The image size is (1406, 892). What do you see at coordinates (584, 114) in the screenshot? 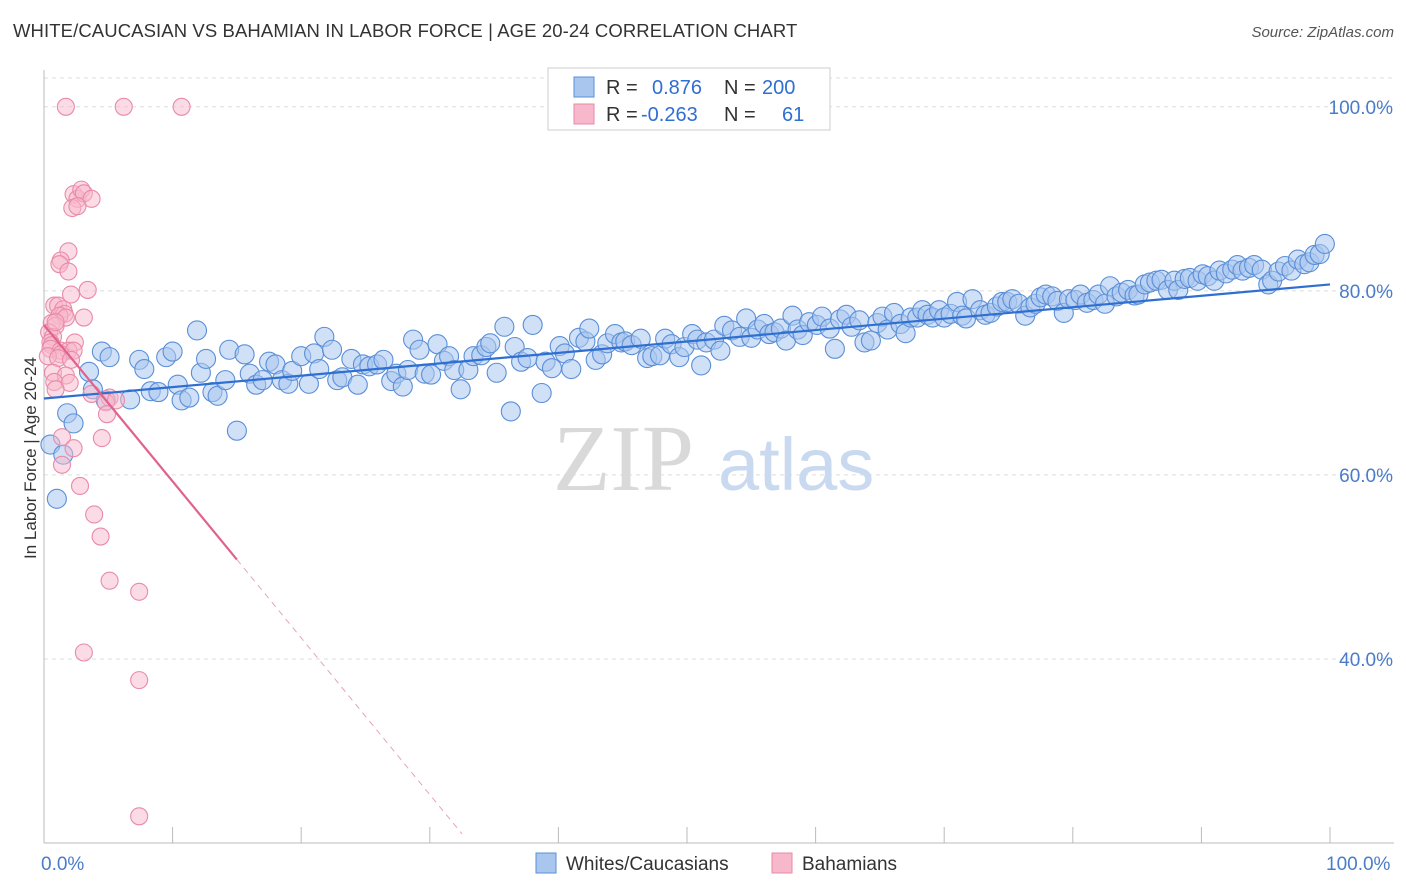
I see `legend-swatch-bahamian` at bounding box center [584, 114].